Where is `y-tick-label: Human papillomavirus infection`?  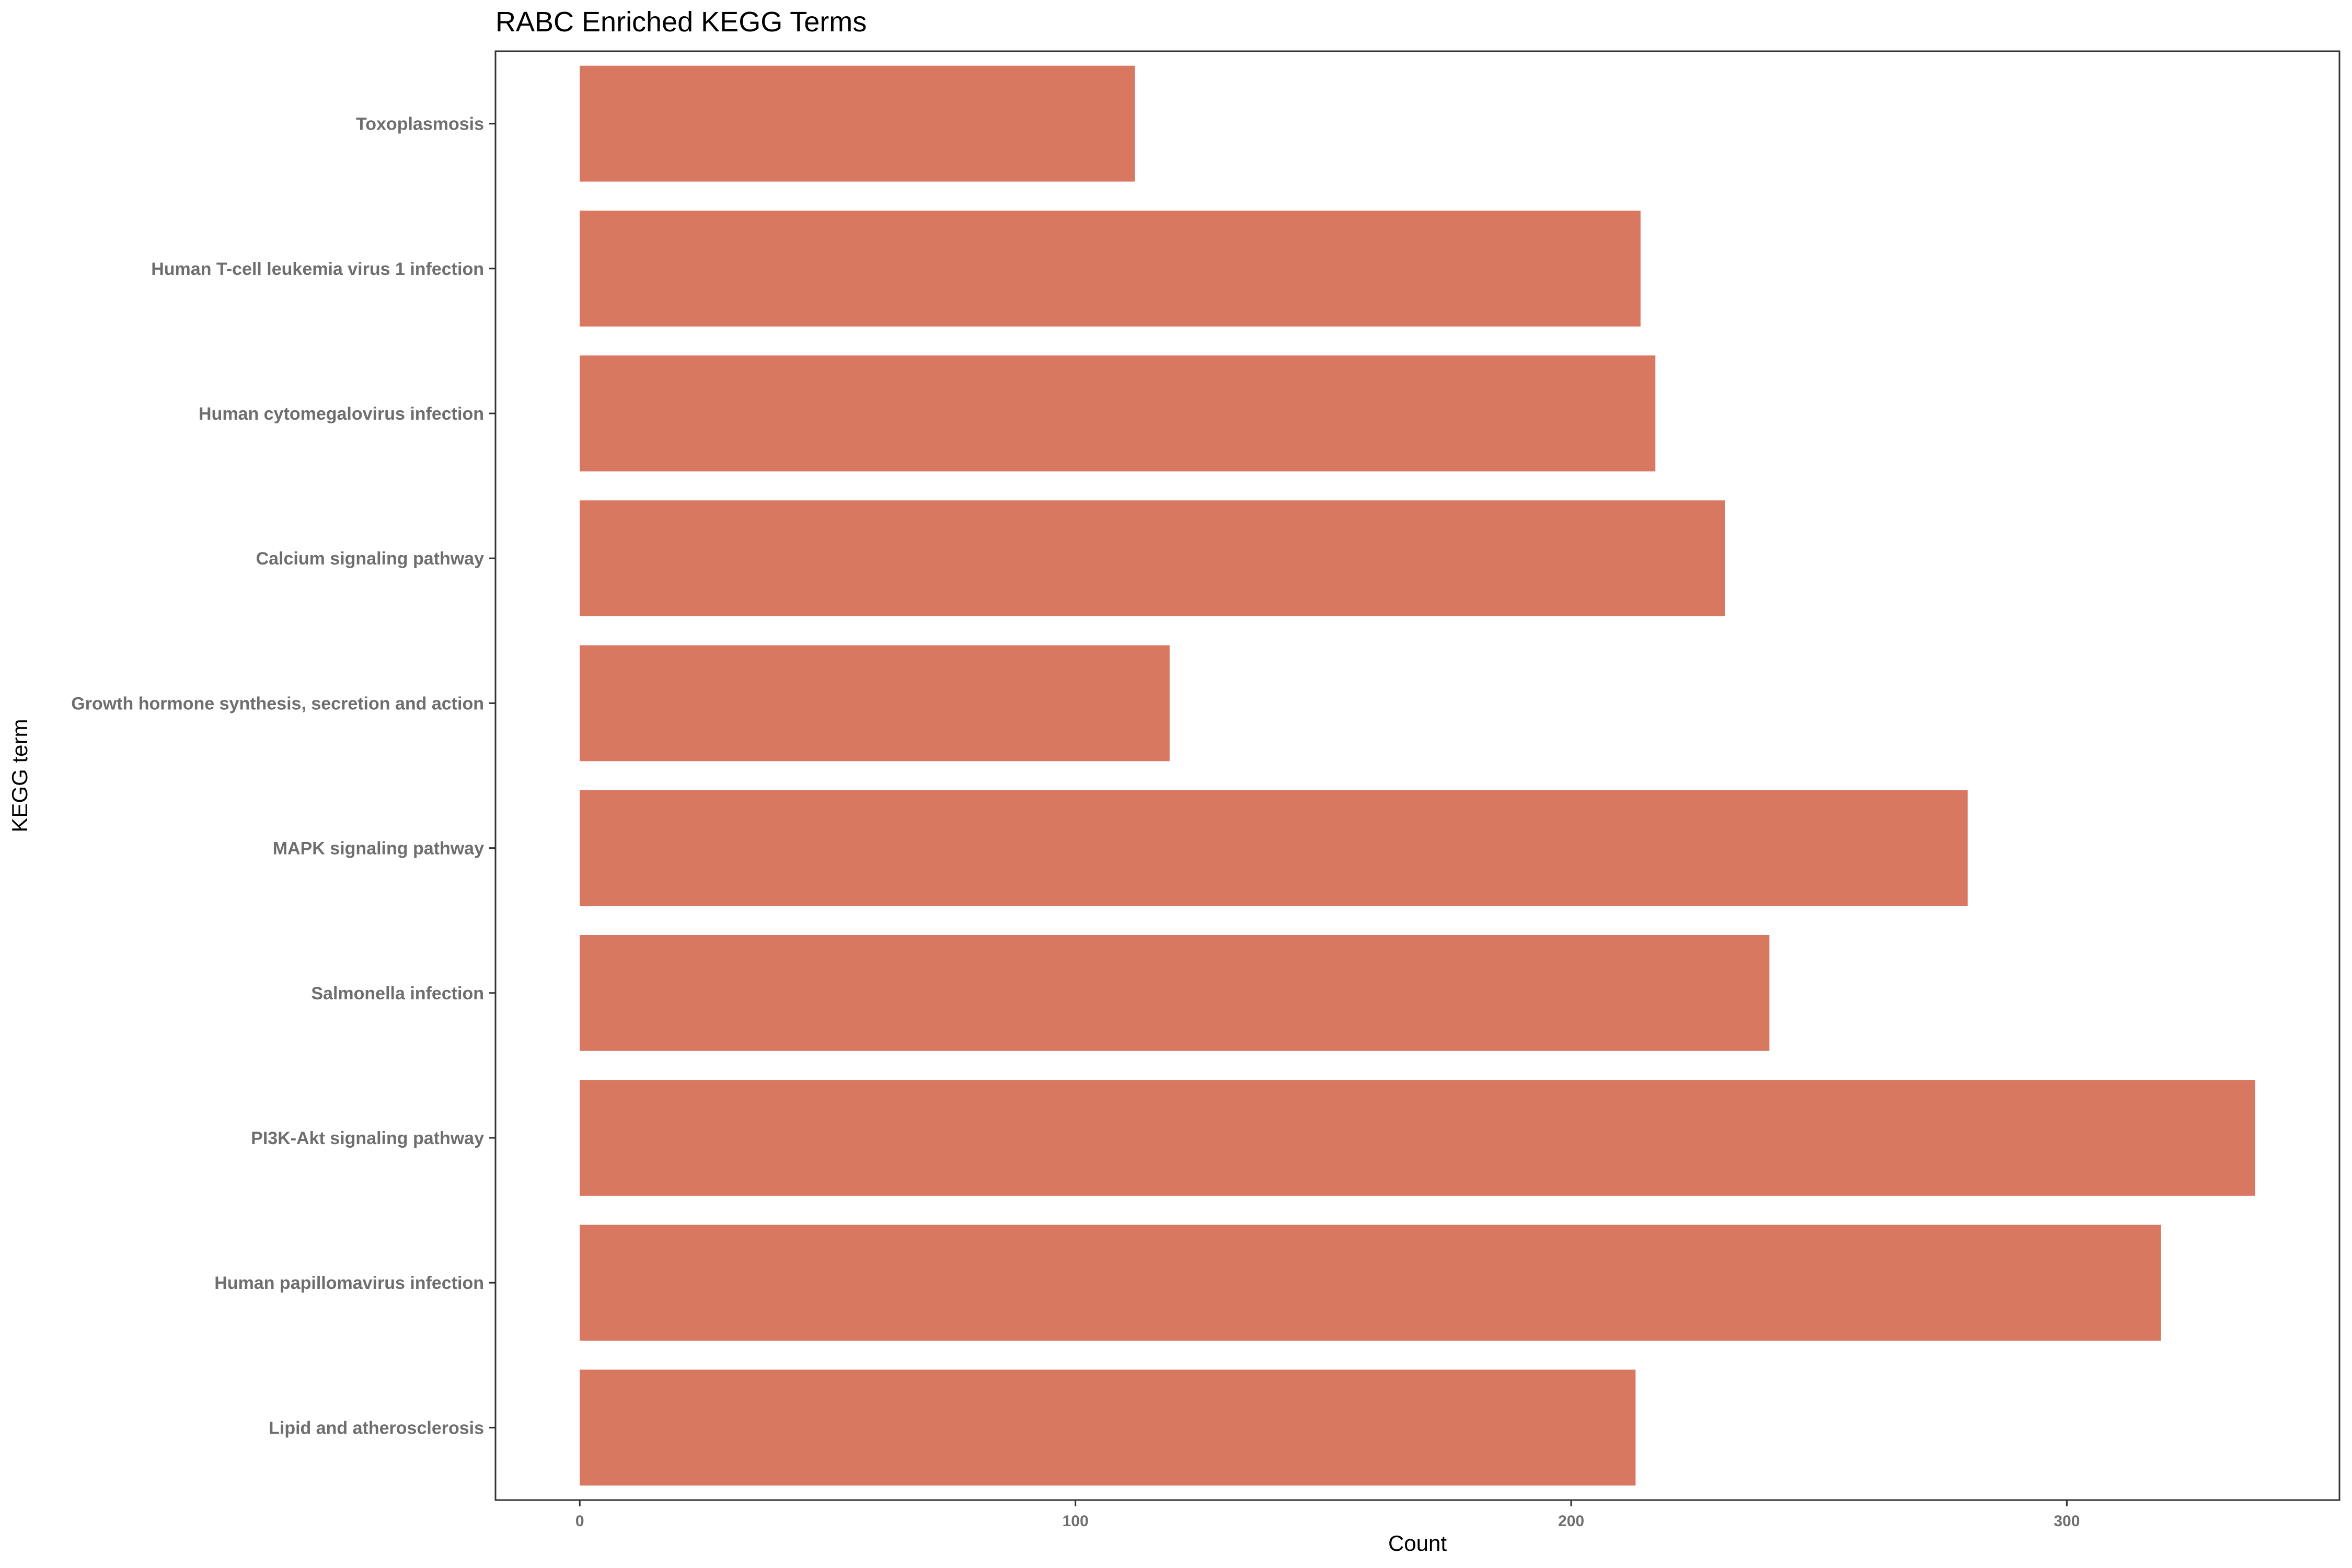 y-tick-label: Human papillomavirus infection is located at coordinates (349, 1283).